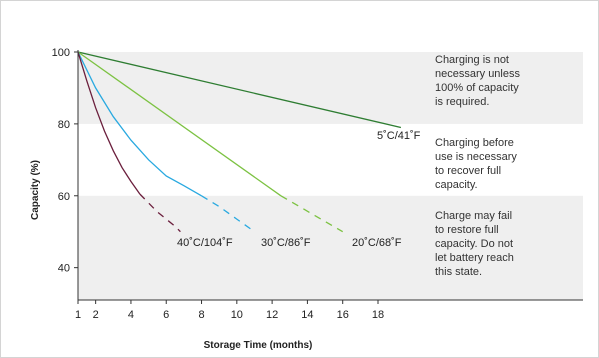  What do you see at coordinates (78, 315) in the screenshot?
I see `x-tick-label: 1` at bounding box center [78, 315].